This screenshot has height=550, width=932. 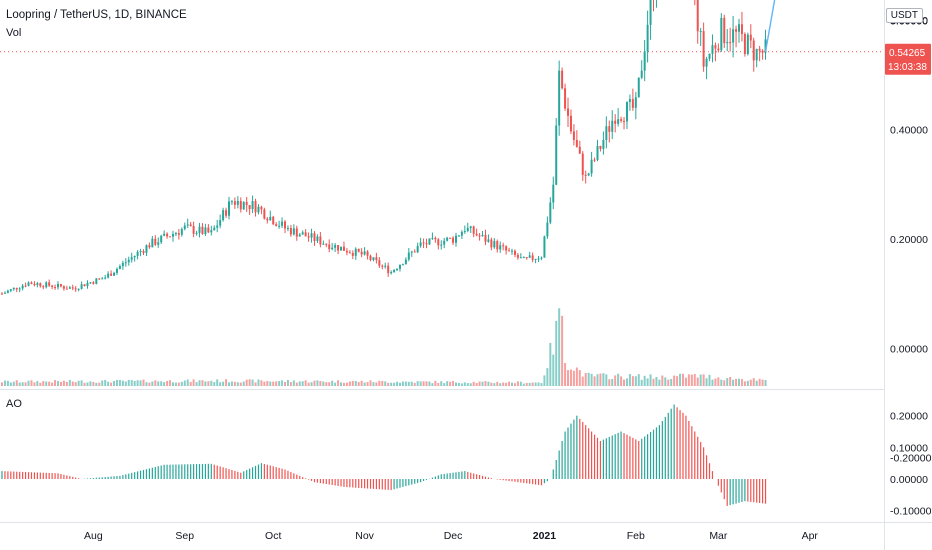 I want to click on volume-label: Vol, so click(x=14, y=33).